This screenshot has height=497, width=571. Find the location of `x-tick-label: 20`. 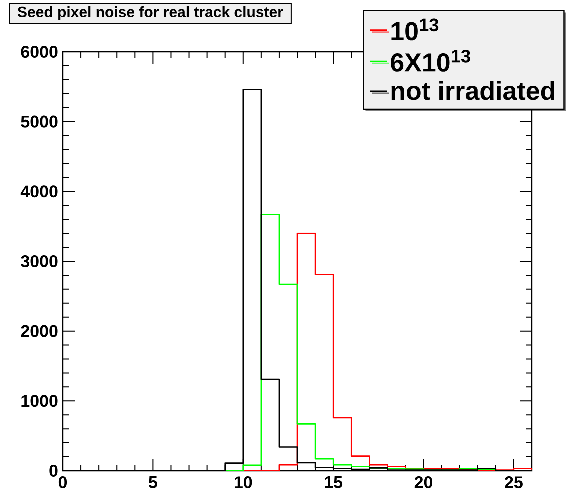

x-tick-label: 20 is located at coordinates (423, 482).